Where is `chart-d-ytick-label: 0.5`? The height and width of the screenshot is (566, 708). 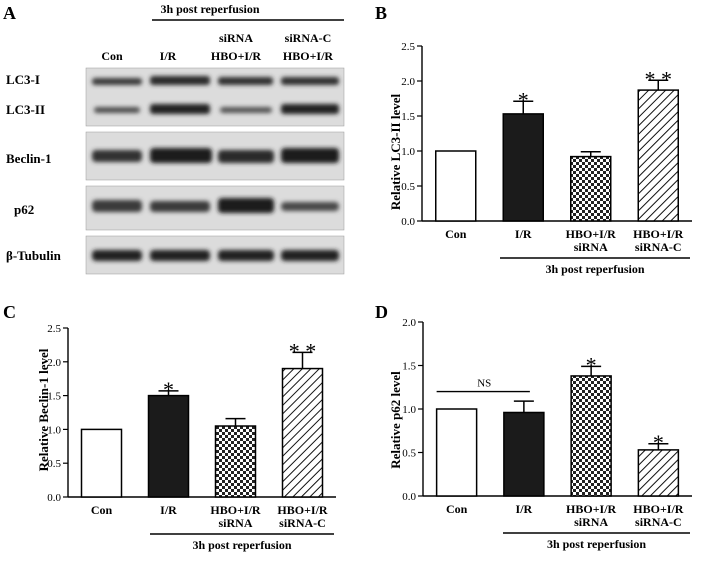 chart-d-ytick-label: 0.5 is located at coordinates (409, 454).